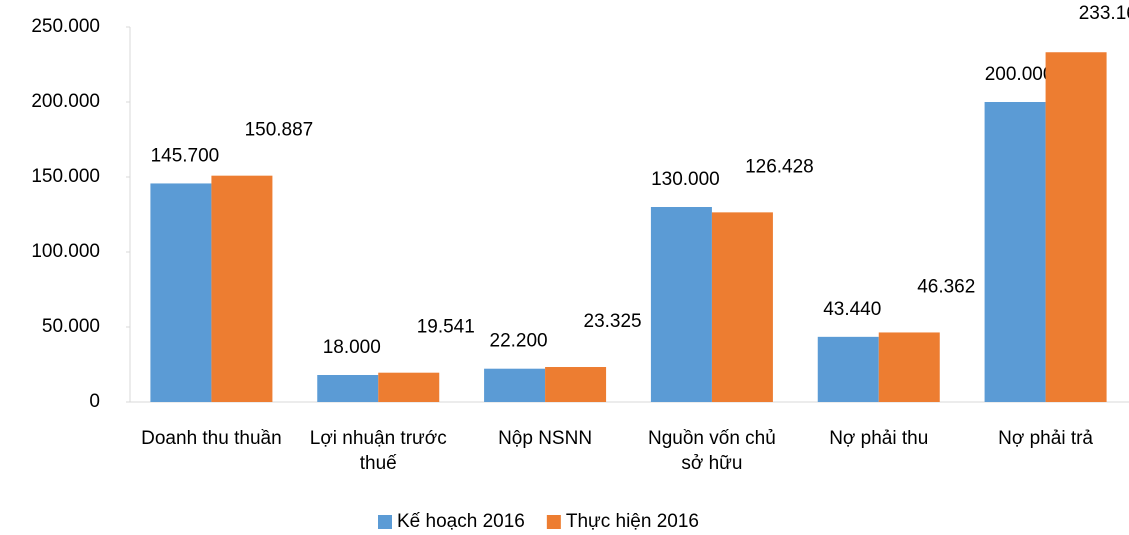 This screenshot has height=535, width=1129. What do you see at coordinates (1104, 13) in the screenshot?
I see `data-label: 233.169` at bounding box center [1104, 13].